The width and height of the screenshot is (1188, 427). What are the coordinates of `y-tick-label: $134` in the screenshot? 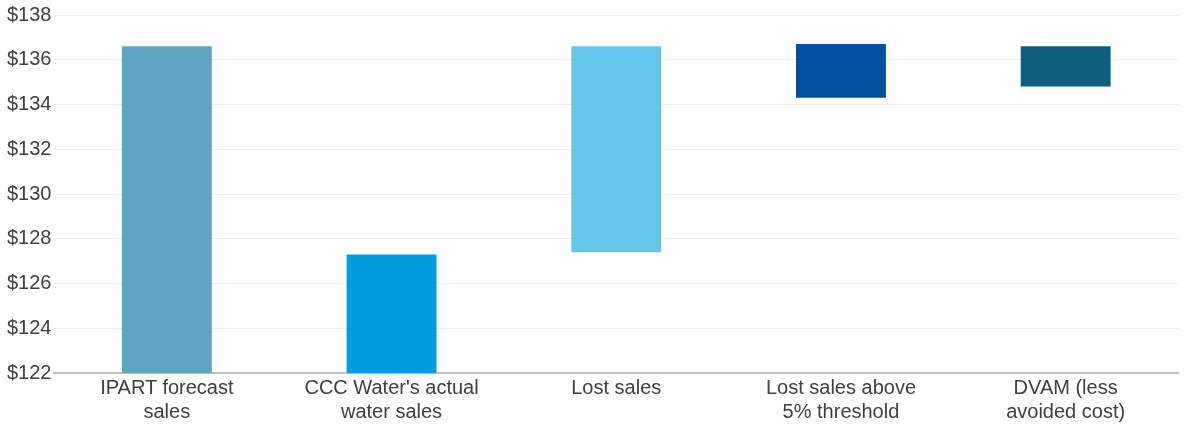 It's located at (29, 103).